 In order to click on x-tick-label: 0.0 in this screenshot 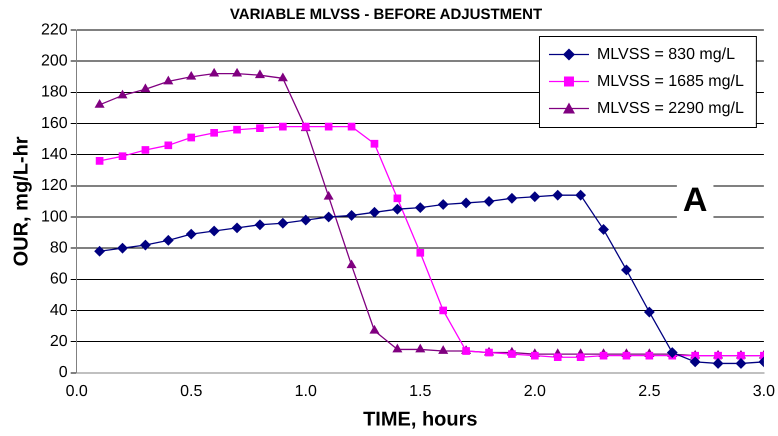, I will do `click(77, 391)`.